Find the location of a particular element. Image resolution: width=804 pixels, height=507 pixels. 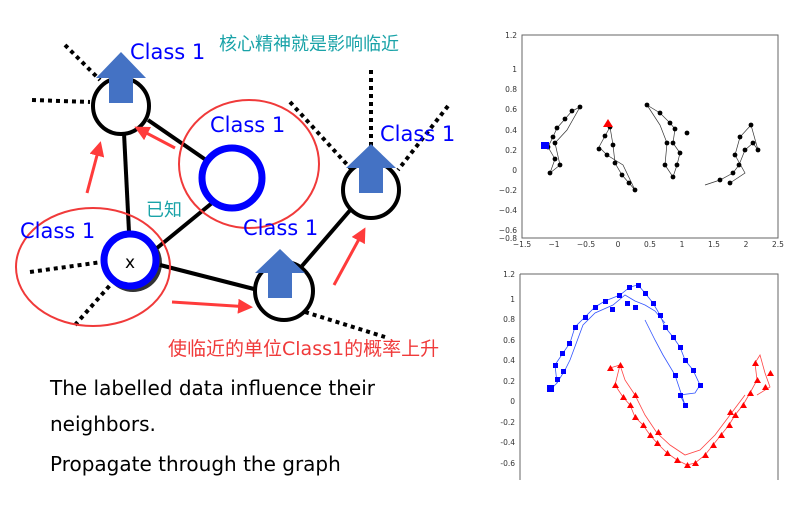

body-line-1: The labelled data influence their is located at coordinates (212, 388).